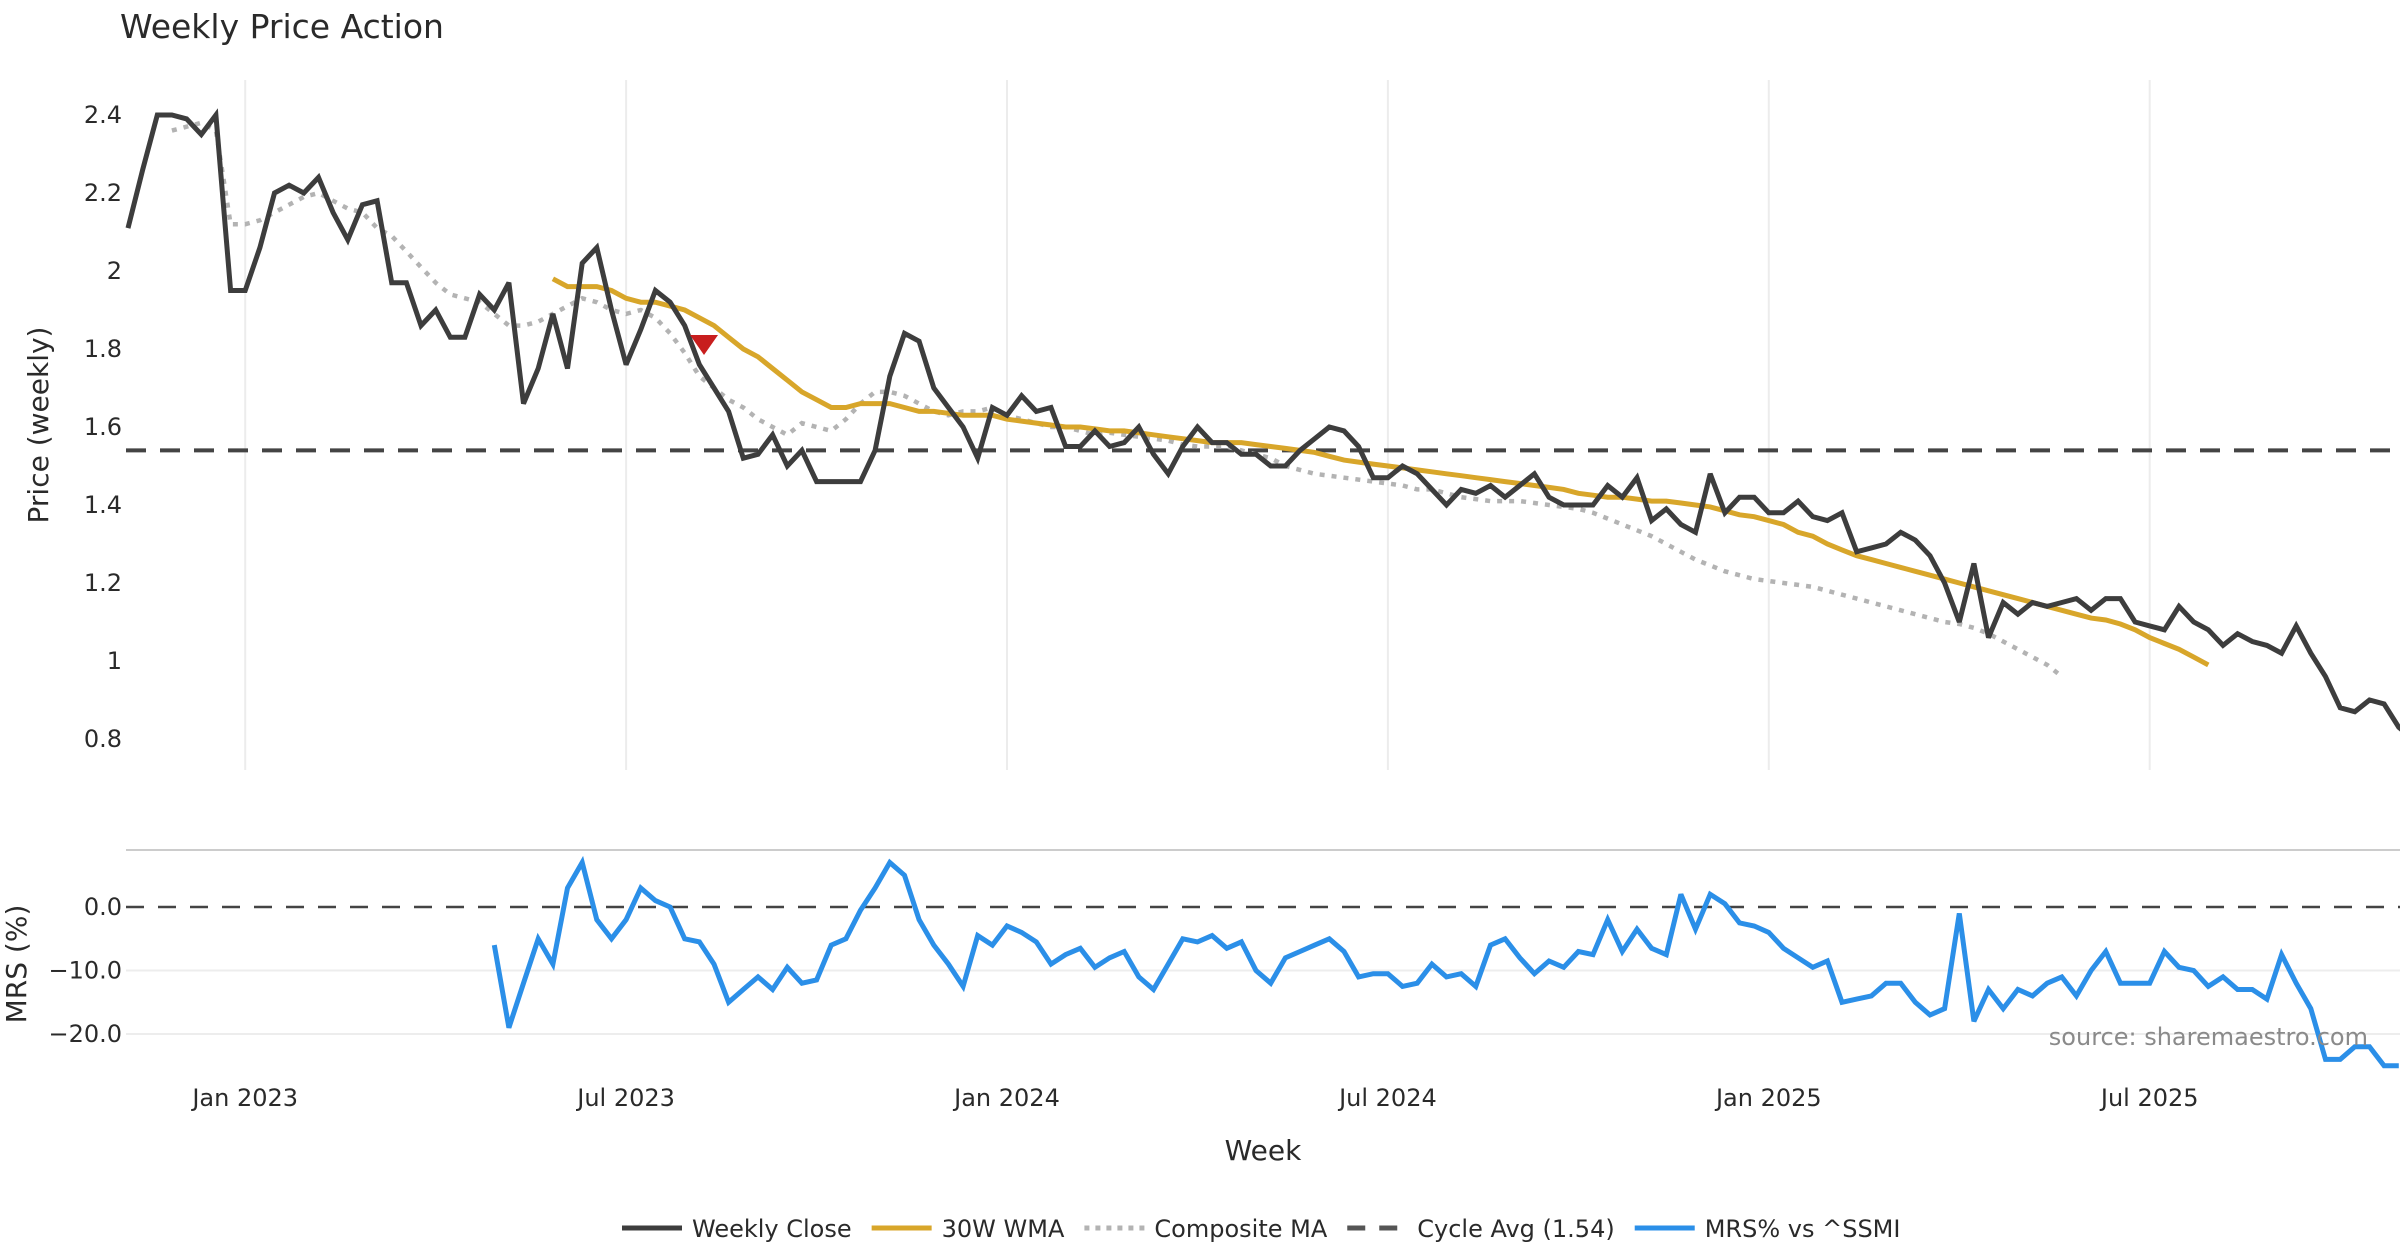 The height and width of the screenshot is (1260, 2400). I want to click on mrs-y-tick-label: −20.0, so click(85, 1034).